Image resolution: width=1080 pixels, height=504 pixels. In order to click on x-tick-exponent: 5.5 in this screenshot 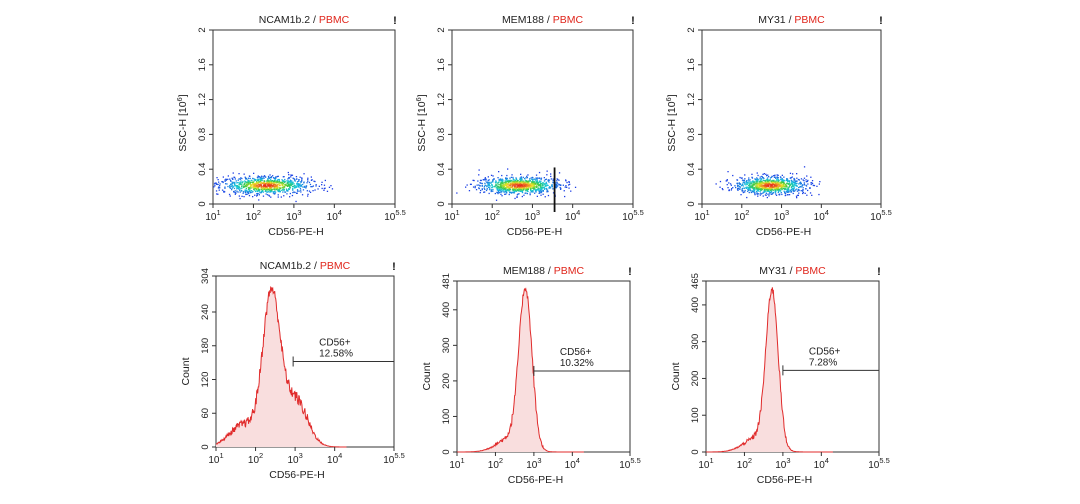, I will do `click(638, 212)`.